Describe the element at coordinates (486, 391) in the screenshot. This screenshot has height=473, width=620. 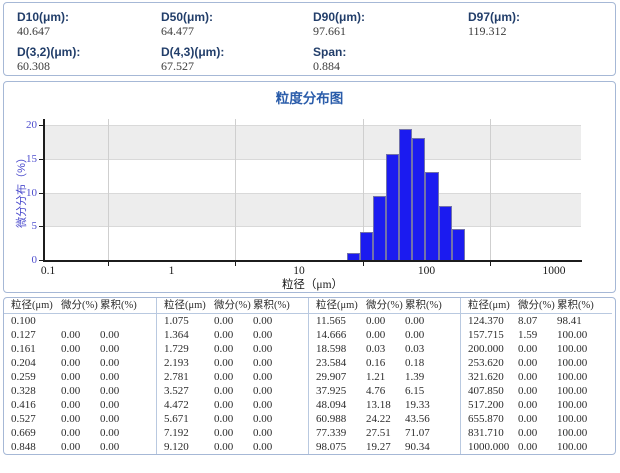
I see `cell-size: 407.850` at that location.